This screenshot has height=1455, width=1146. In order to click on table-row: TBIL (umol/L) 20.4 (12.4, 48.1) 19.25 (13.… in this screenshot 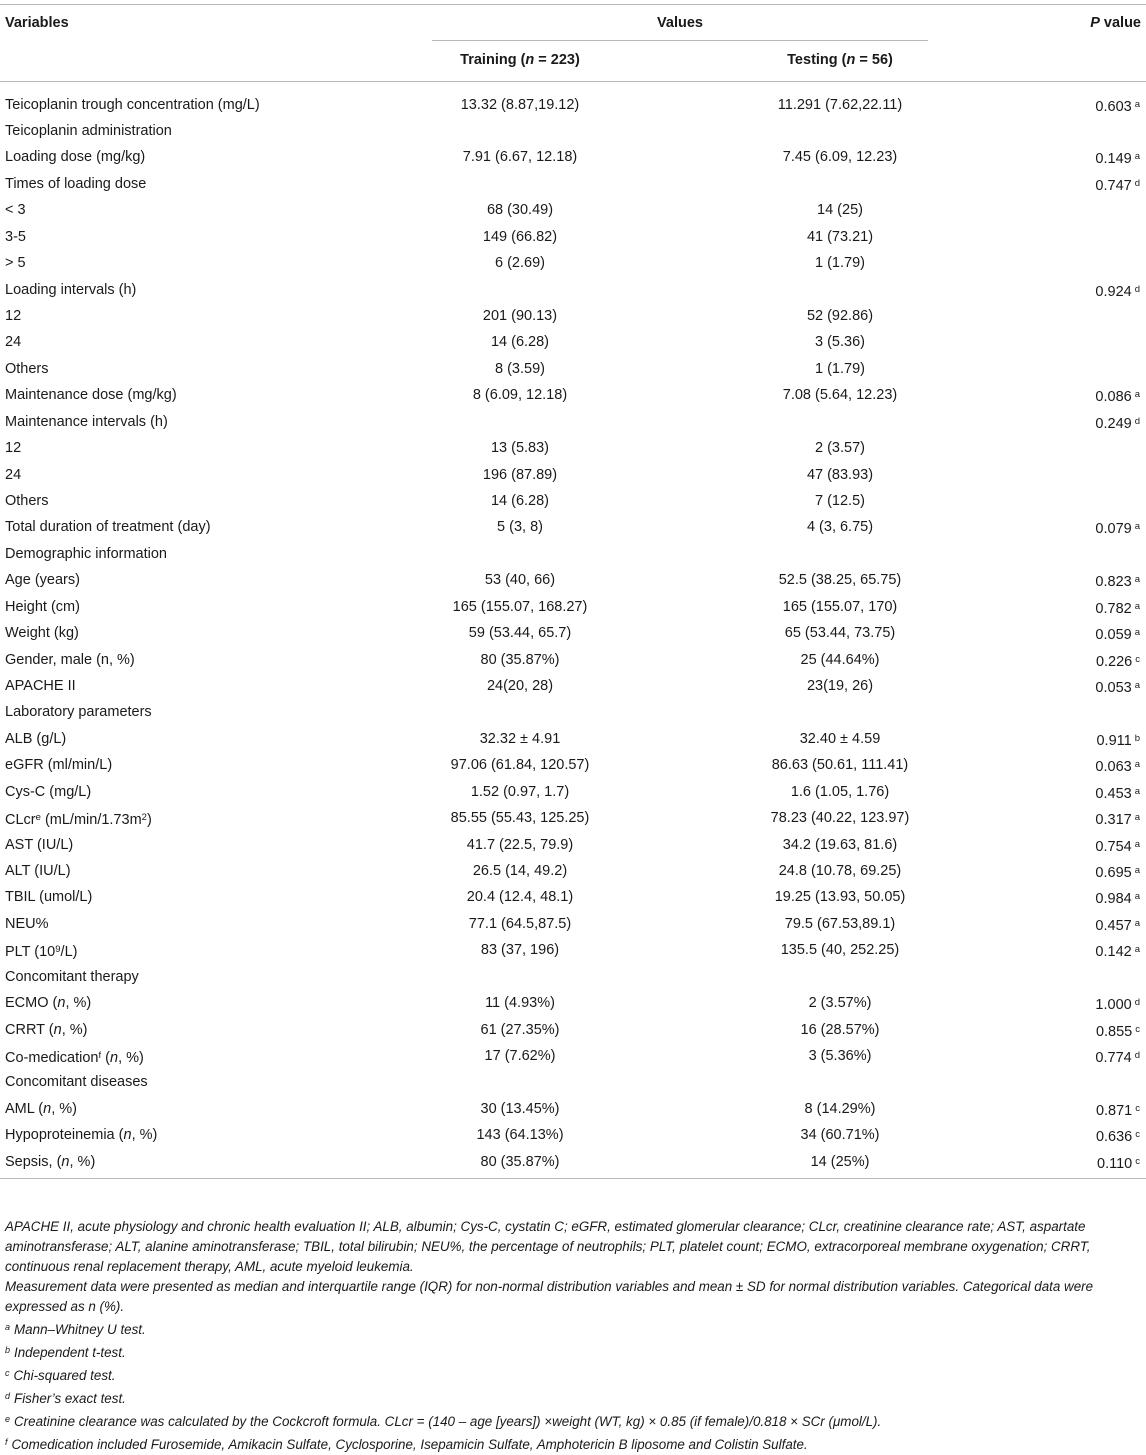, I will do `click(573, 897)`.